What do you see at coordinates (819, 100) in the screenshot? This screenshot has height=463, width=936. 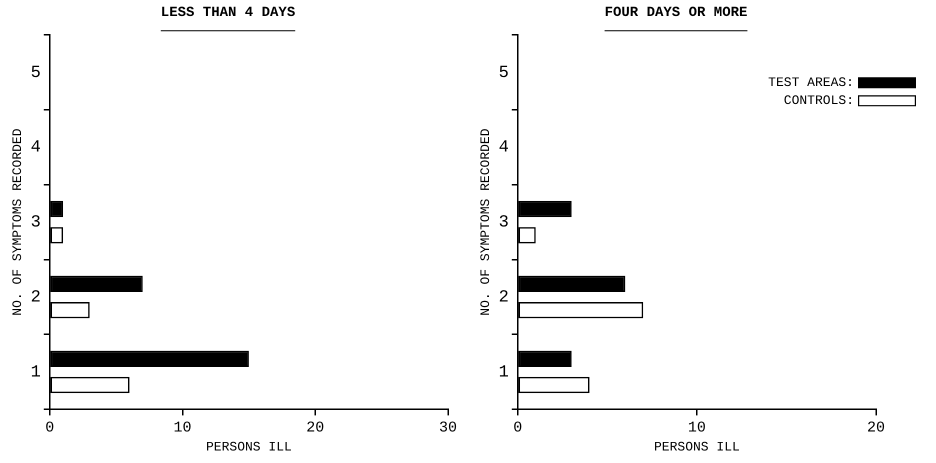 I see `legend-label: CONTROLS:` at bounding box center [819, 100].